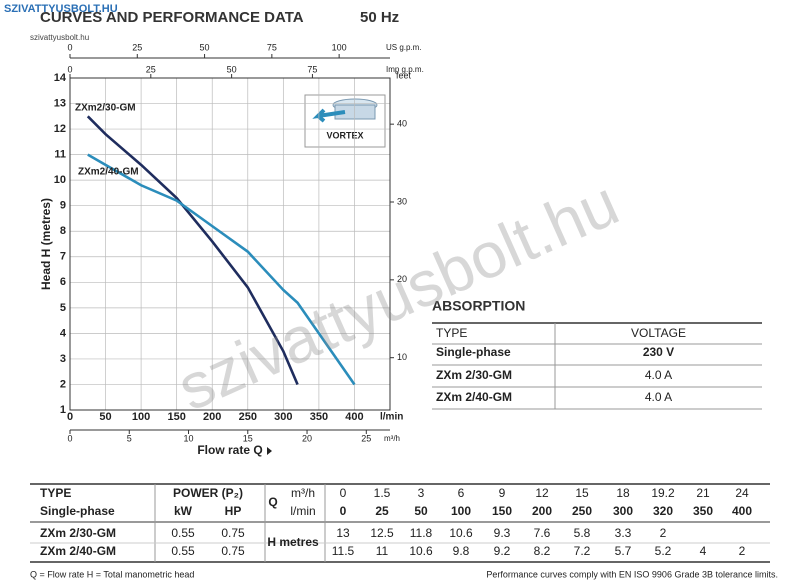 This screenshot has height=581, width=800. Describe the element at coordinates (112, 574) in the screenshot. I see `footer-legend: Q = Flow rate H = Total manometric head` at that location.